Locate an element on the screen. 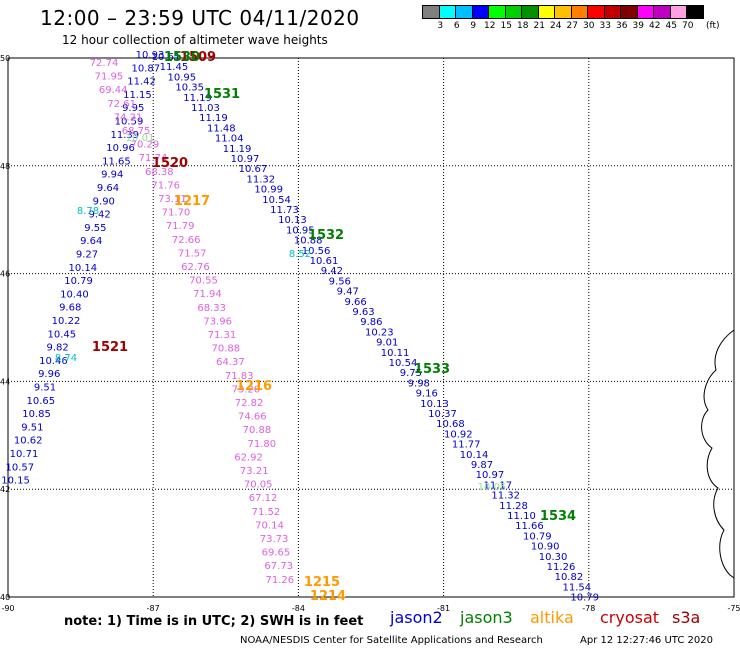 The height and width of the screenshot is (650, 740). wave-height-value: 9.27 is located at coordinates (87, 255).